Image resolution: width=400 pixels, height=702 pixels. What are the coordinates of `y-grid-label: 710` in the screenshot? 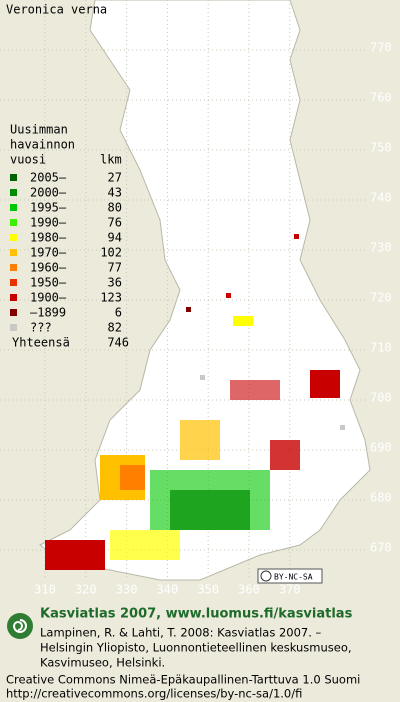 It's located at (381, 348).